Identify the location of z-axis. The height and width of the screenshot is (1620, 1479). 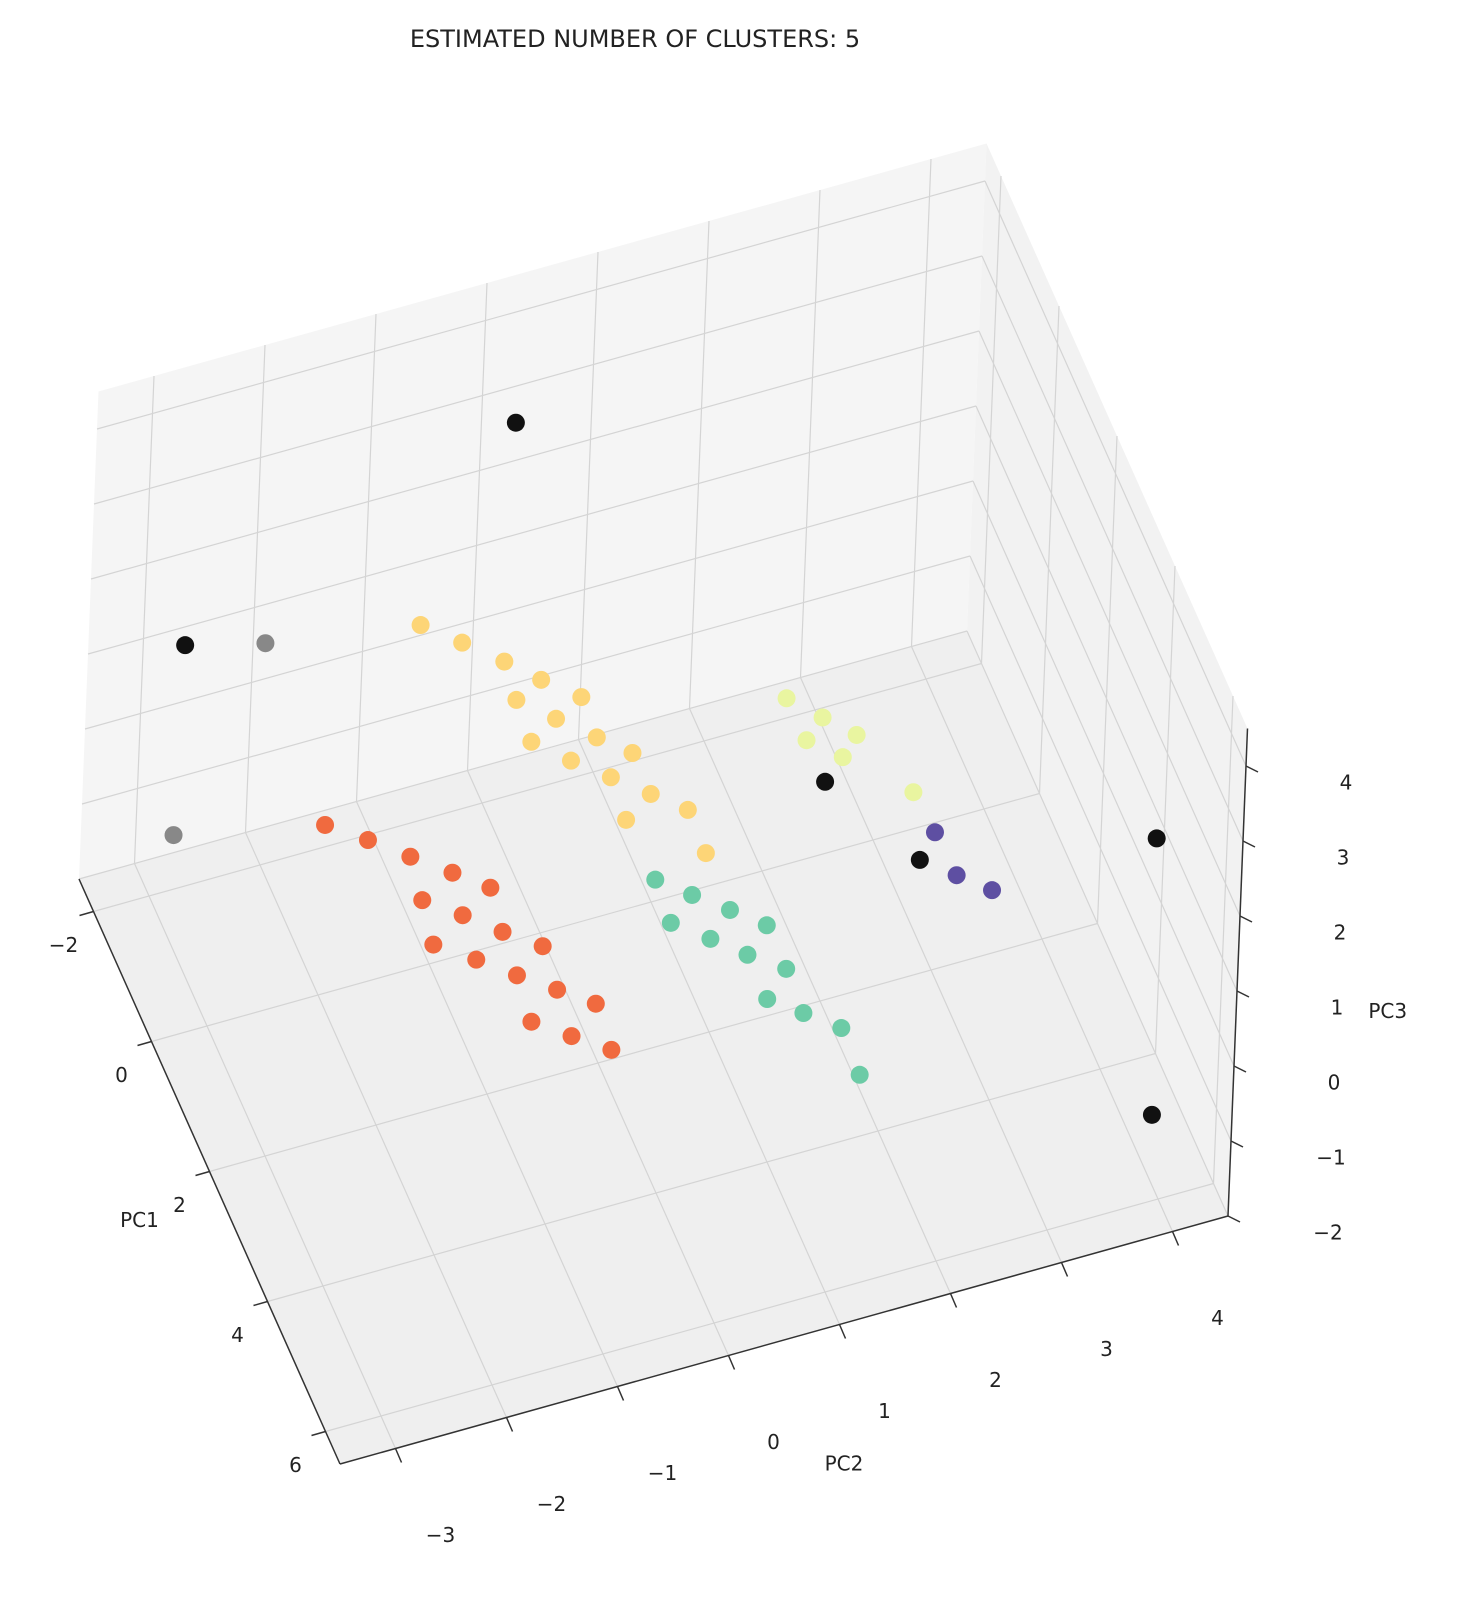
(1238, 972).